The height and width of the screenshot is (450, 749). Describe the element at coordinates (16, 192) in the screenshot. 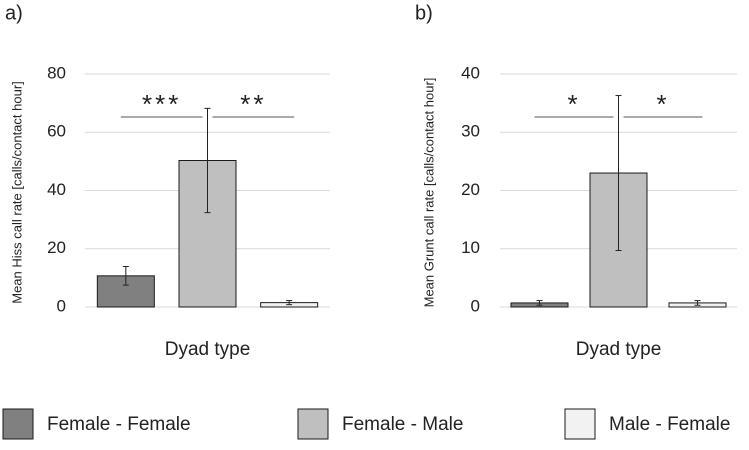

I see `y-axis-title: Mean Hiss call rate [calls/contact hour]` at that location.